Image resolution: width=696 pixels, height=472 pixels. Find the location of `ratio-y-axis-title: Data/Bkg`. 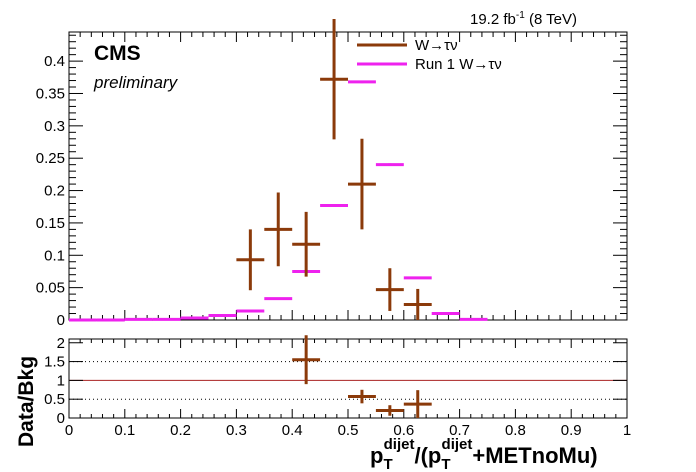

ratio-y-axis-title: Data/Bkg is located at coordinates (26, 401).